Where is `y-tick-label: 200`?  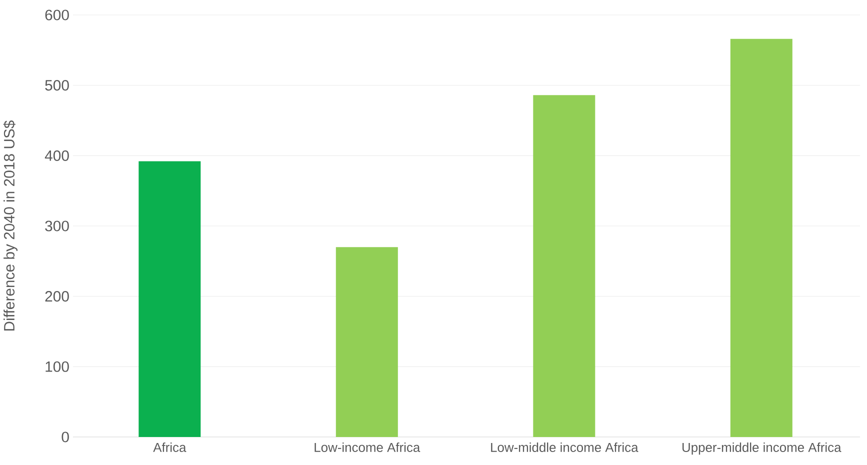 y-tick-label: 200 is located at coordinates (57, 296).